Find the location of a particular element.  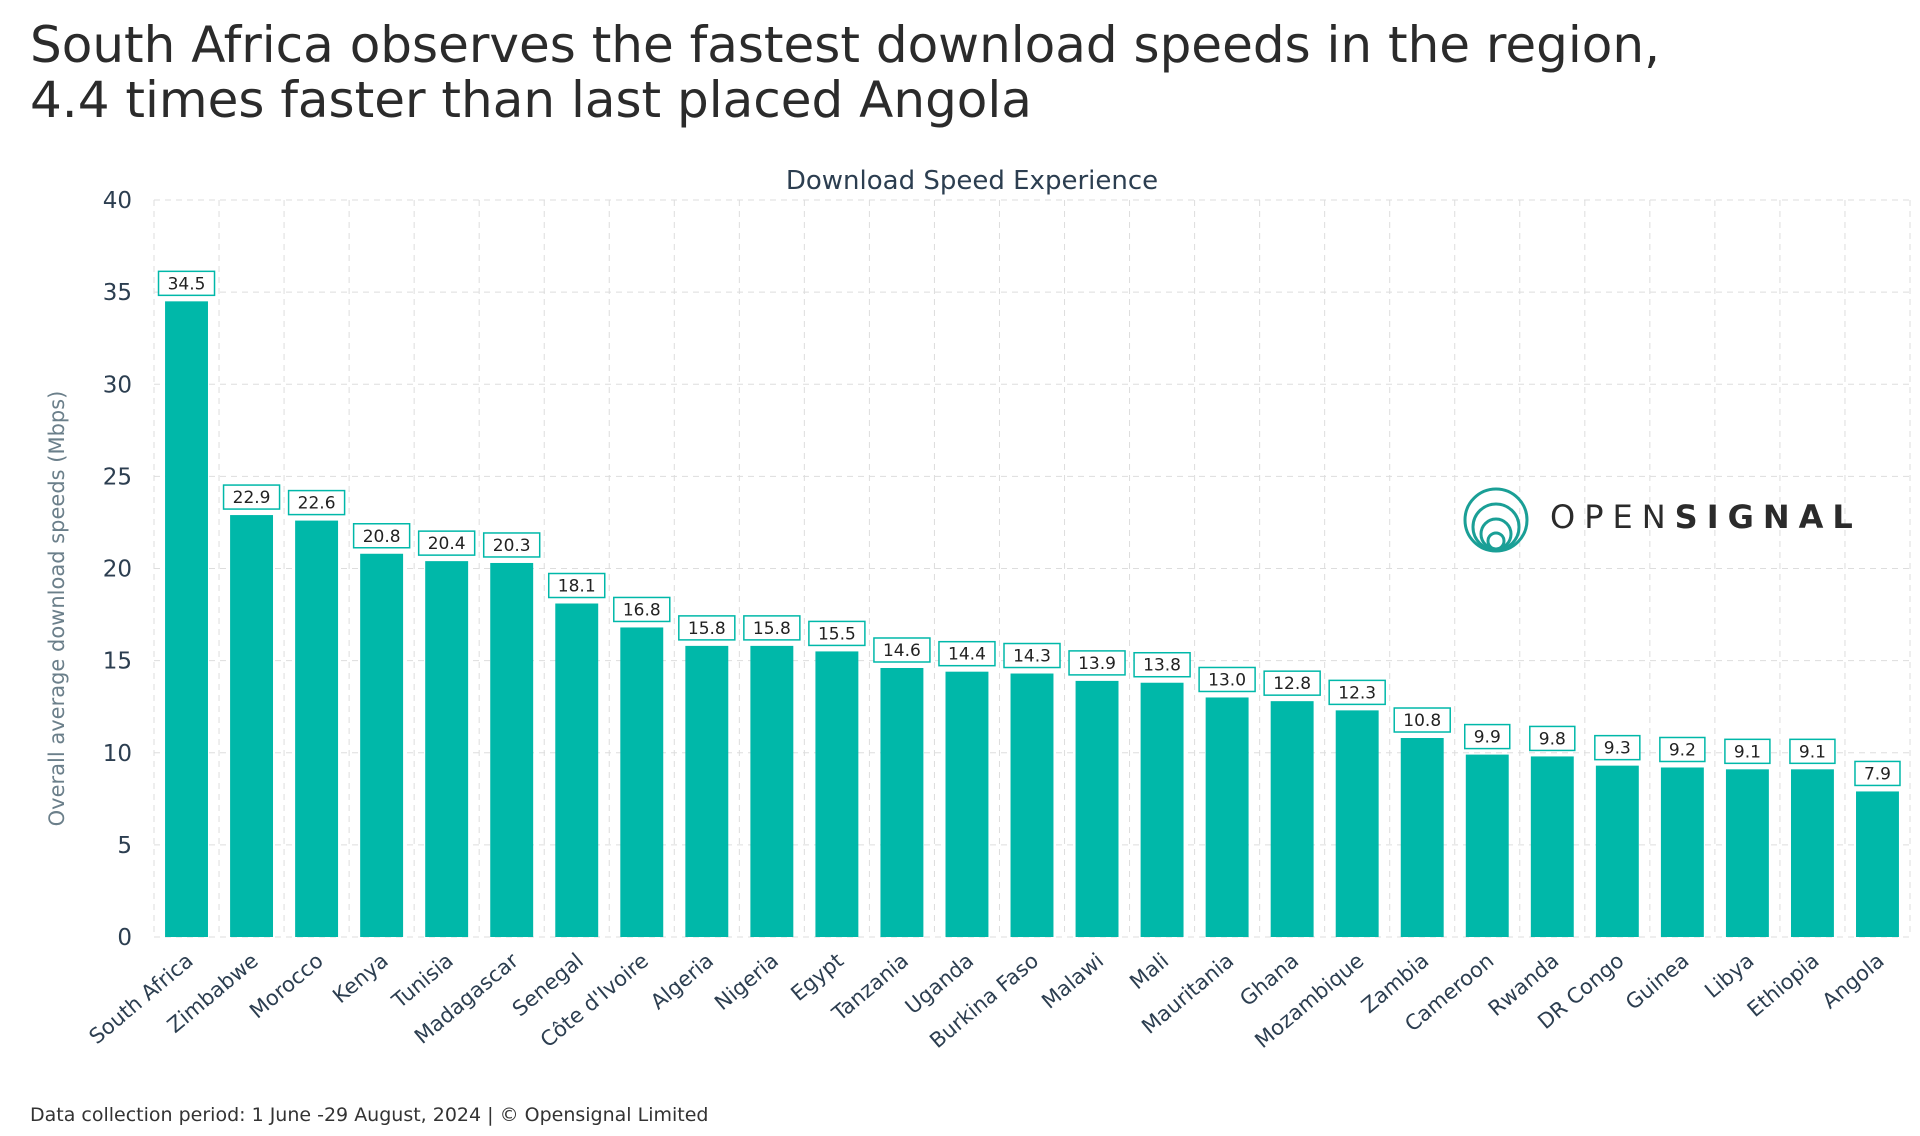

headline-line-2: 4.4 times faster than last placed Angola is located at coordinates (531, 100).